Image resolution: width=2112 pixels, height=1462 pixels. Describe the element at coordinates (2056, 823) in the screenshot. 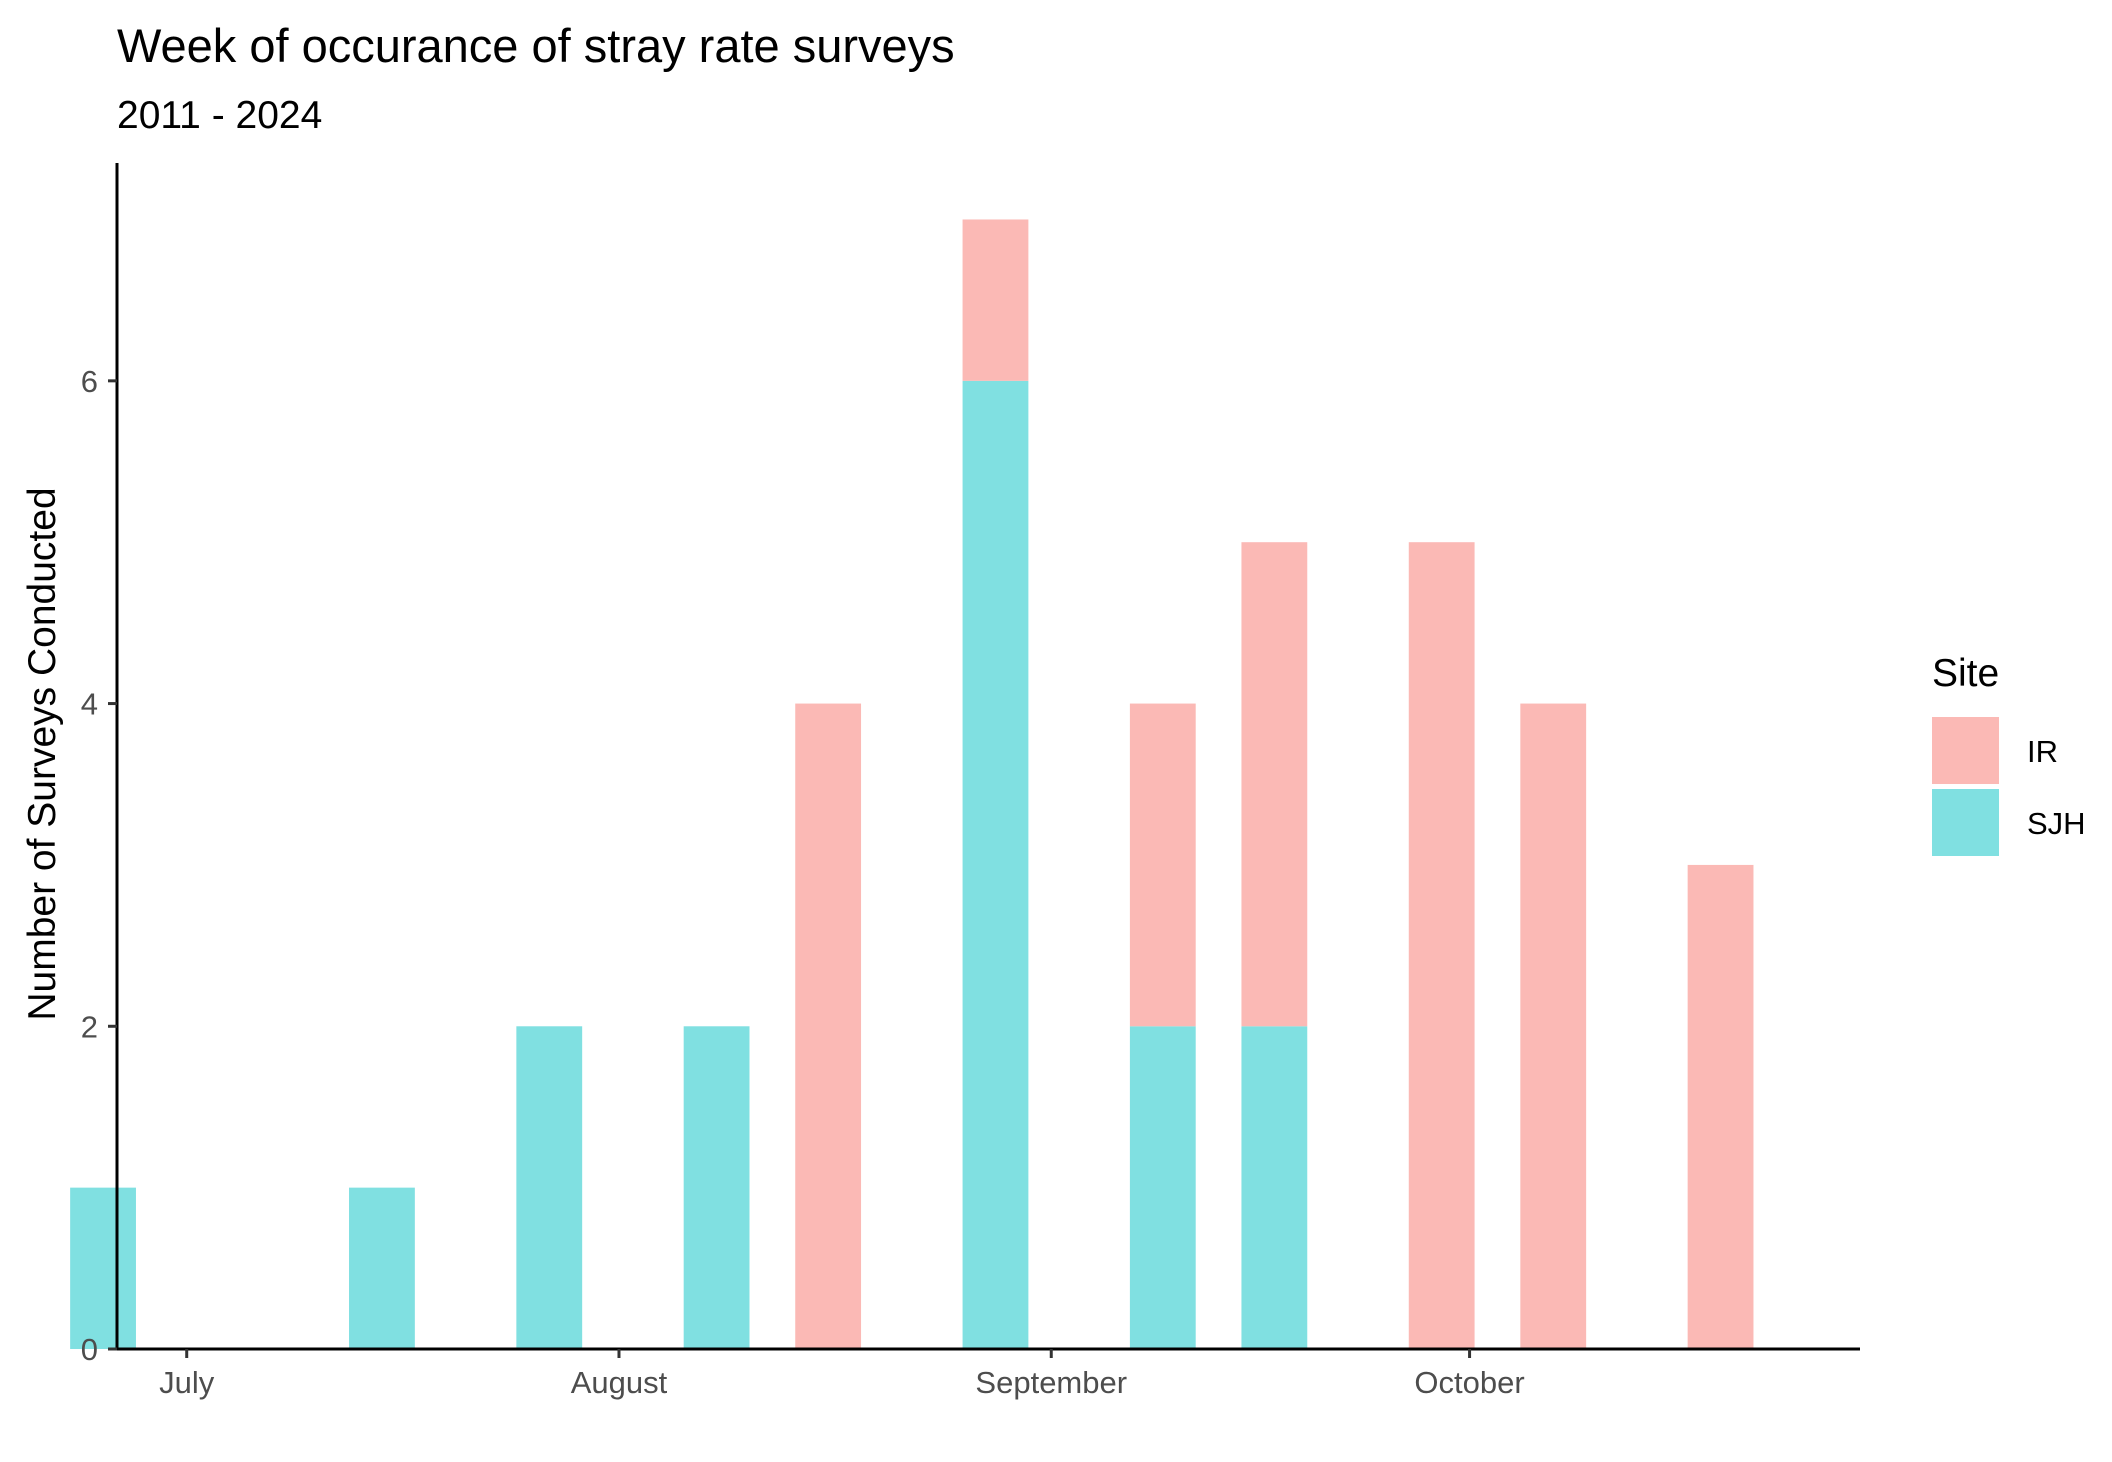

I see `legend-label-sjh: SJH` at that location.